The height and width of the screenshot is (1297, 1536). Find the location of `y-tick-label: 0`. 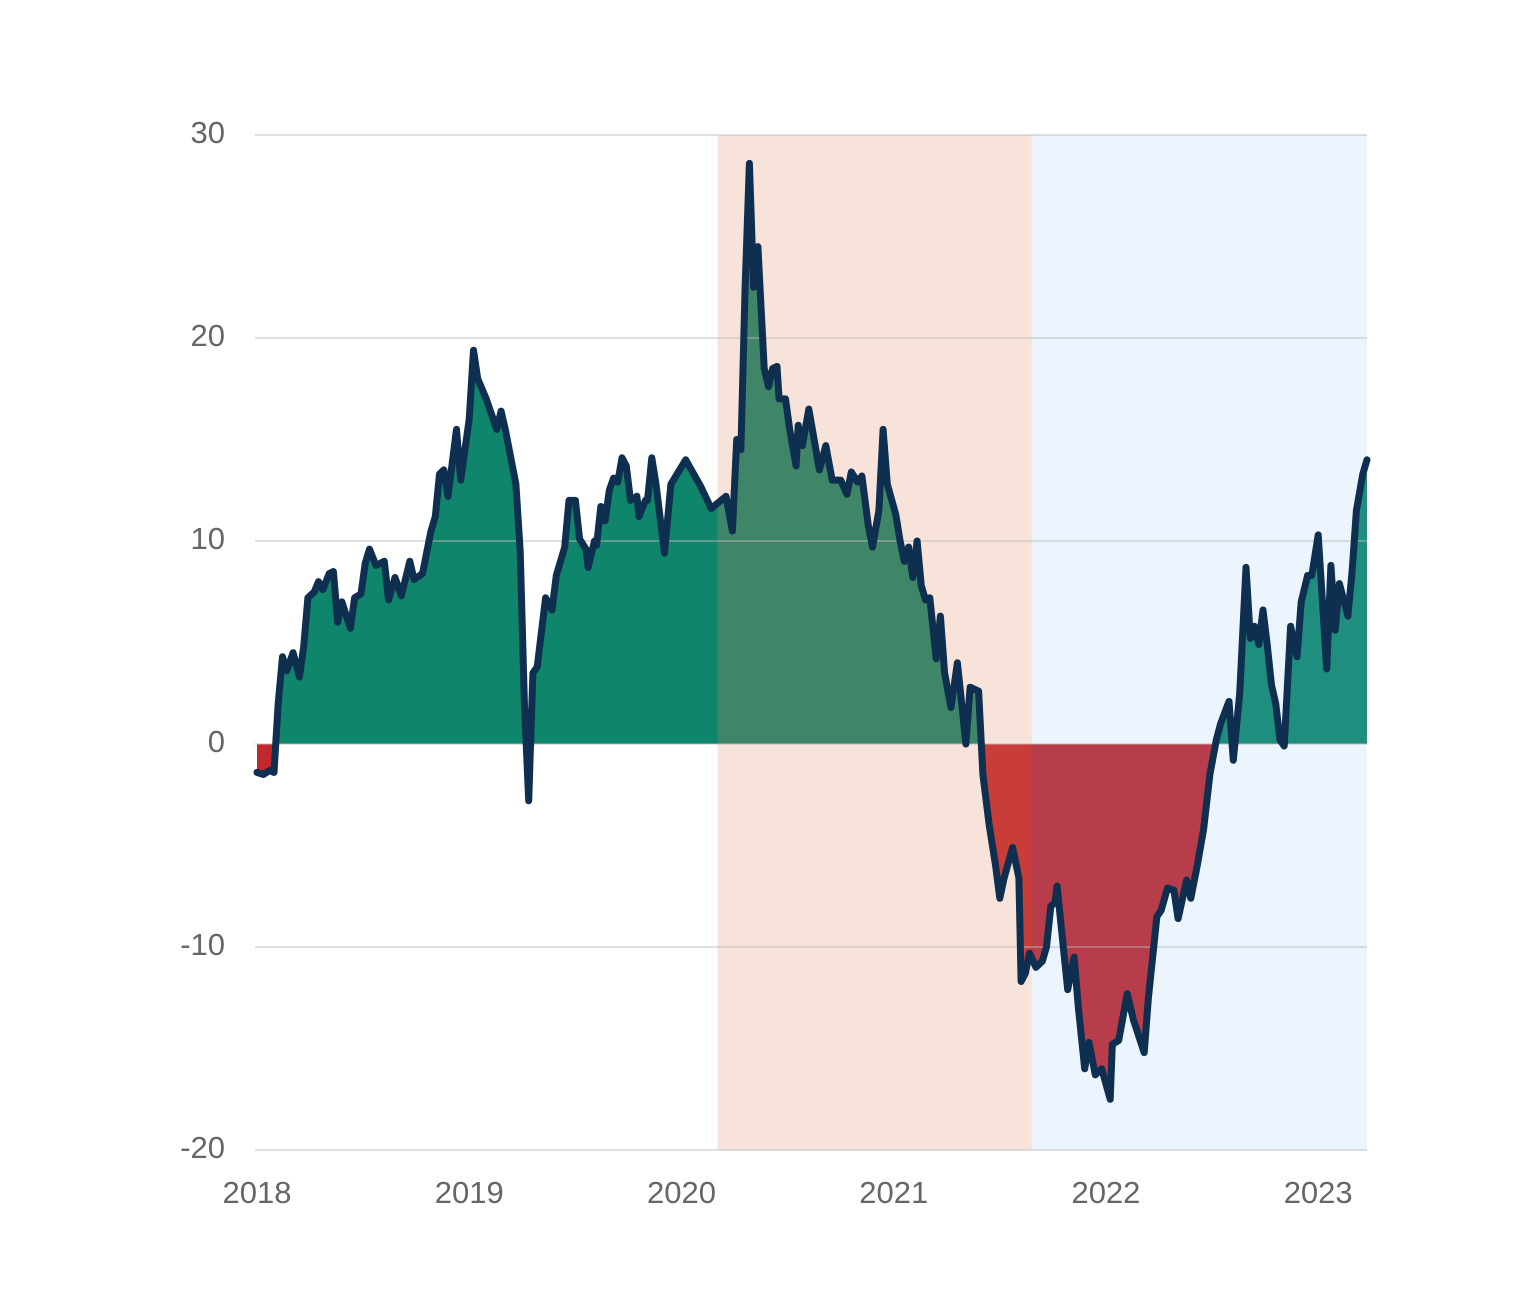

y-tick-label: 0 is located at coordinates (216, 741).